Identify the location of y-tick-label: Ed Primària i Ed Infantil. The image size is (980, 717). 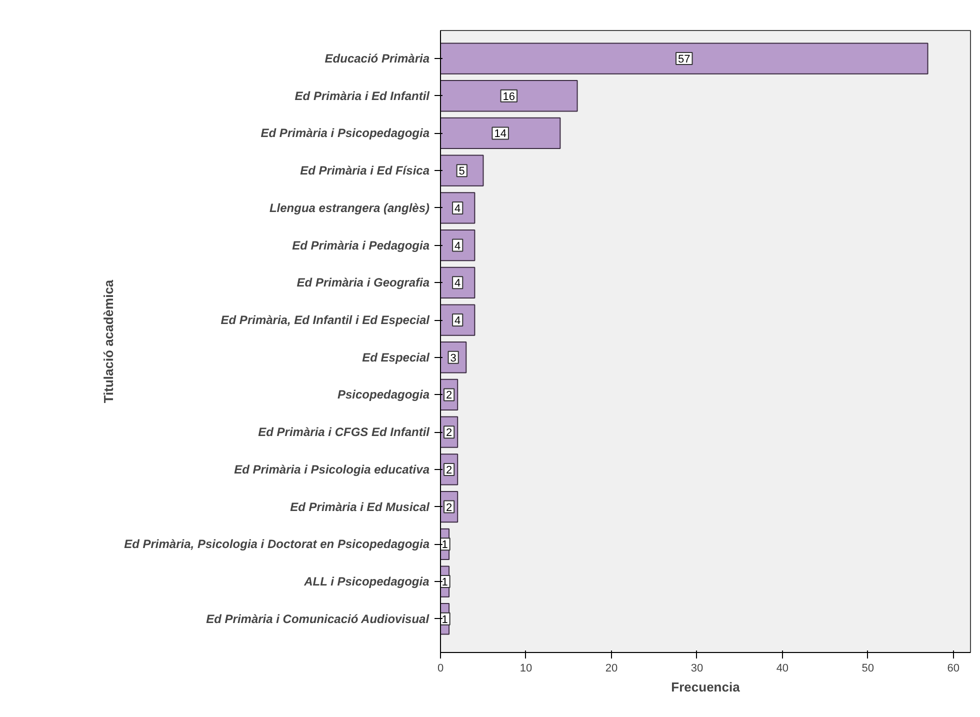
(362, 95).